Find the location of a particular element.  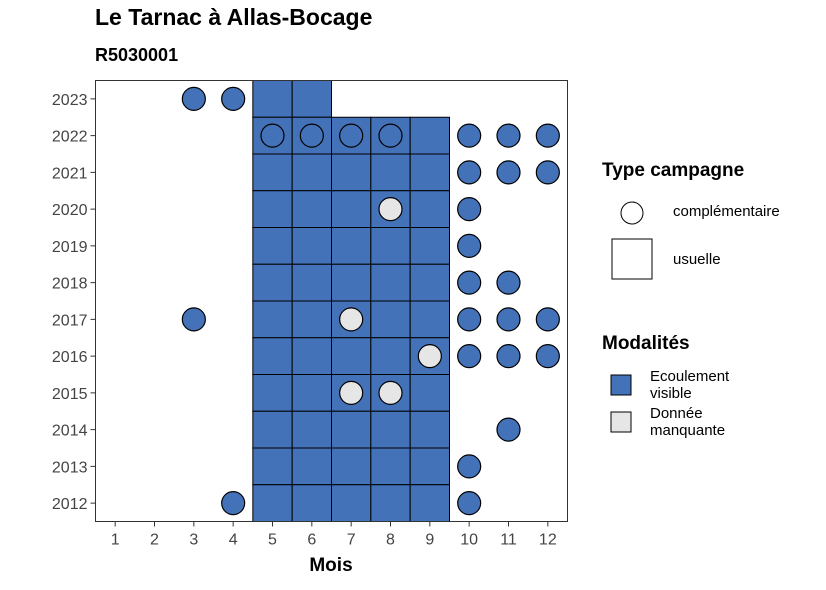

chart-title: Le Tarnac à Allas-Bocage is located at coordinates (234, 17).